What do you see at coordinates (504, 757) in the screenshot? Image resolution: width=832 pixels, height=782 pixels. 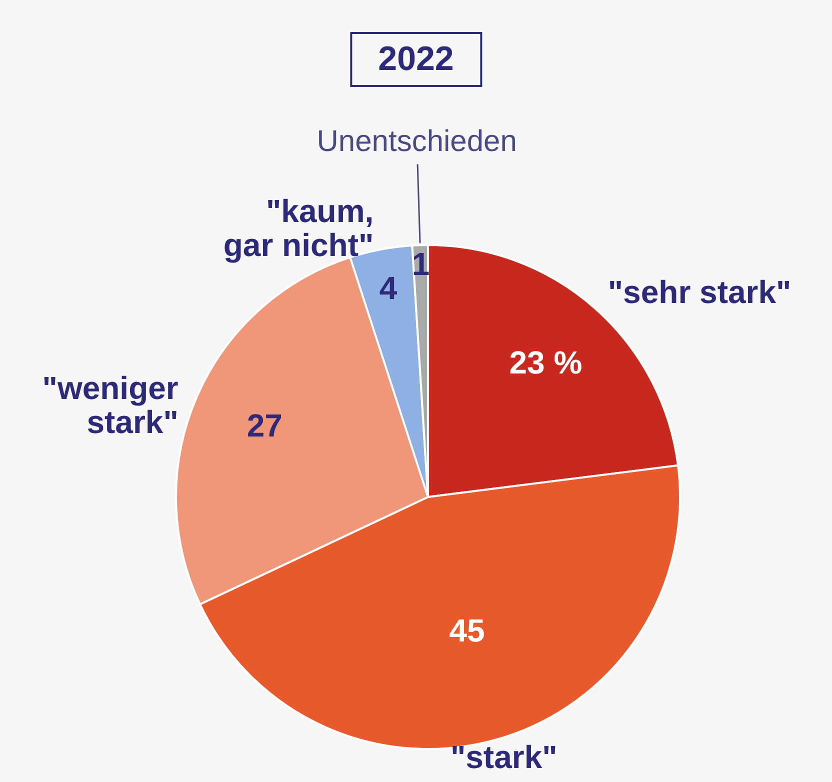 I see `slice-label: "stark"` at bounding box center [504, 757].